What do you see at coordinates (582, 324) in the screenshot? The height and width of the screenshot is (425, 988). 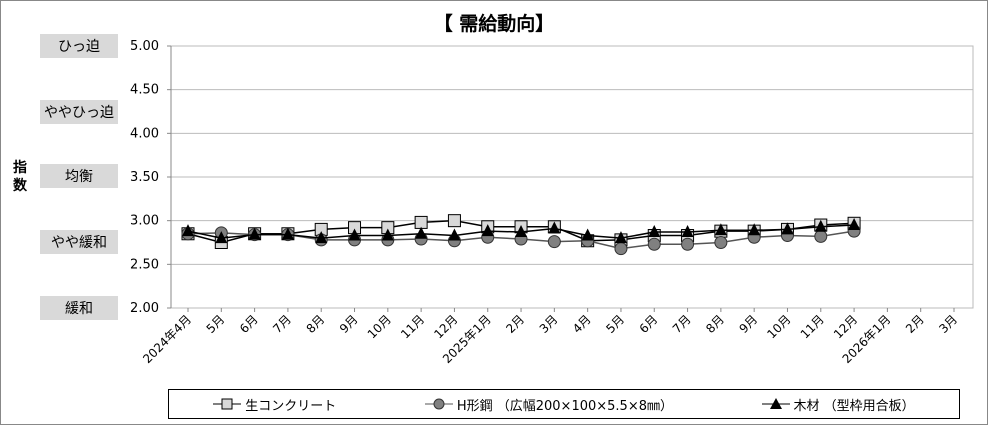 I see `x-tick-label: 4月` at bounding box center [582, 324].